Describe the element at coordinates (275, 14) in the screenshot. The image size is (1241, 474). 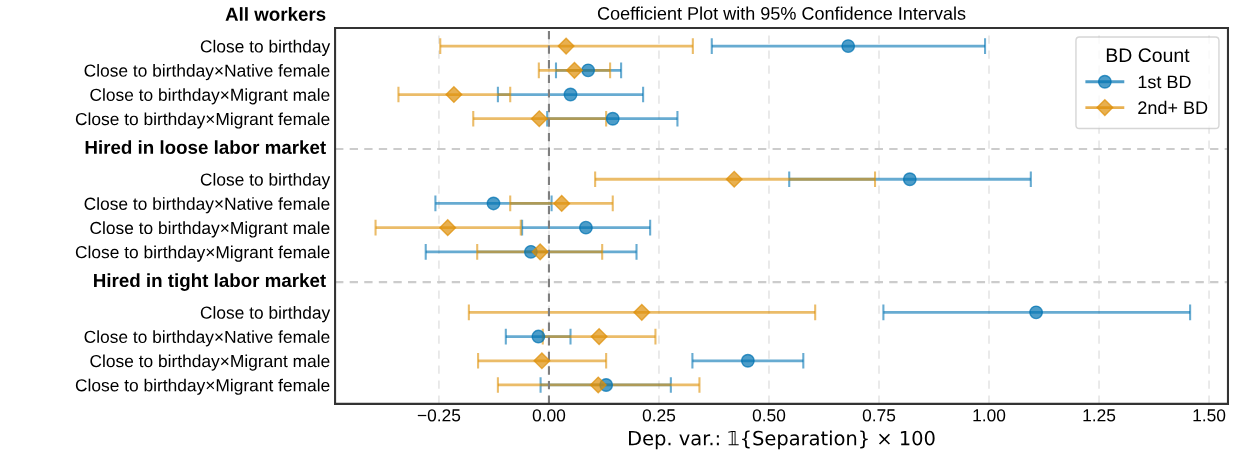
I see `y-tick-label: All workers` at that location.